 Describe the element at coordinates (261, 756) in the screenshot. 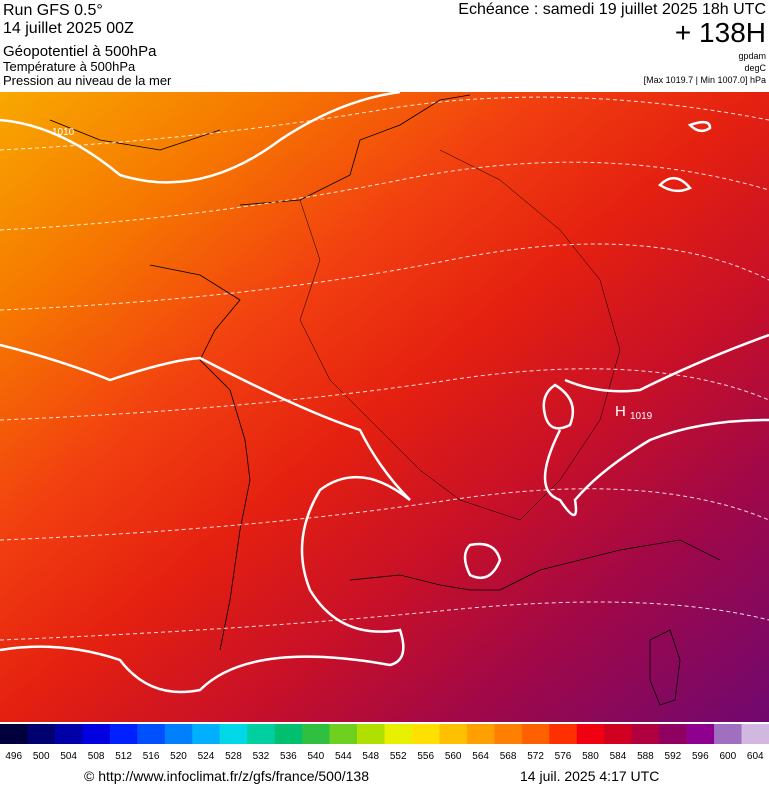

I see `legend-label: 532` at that location.